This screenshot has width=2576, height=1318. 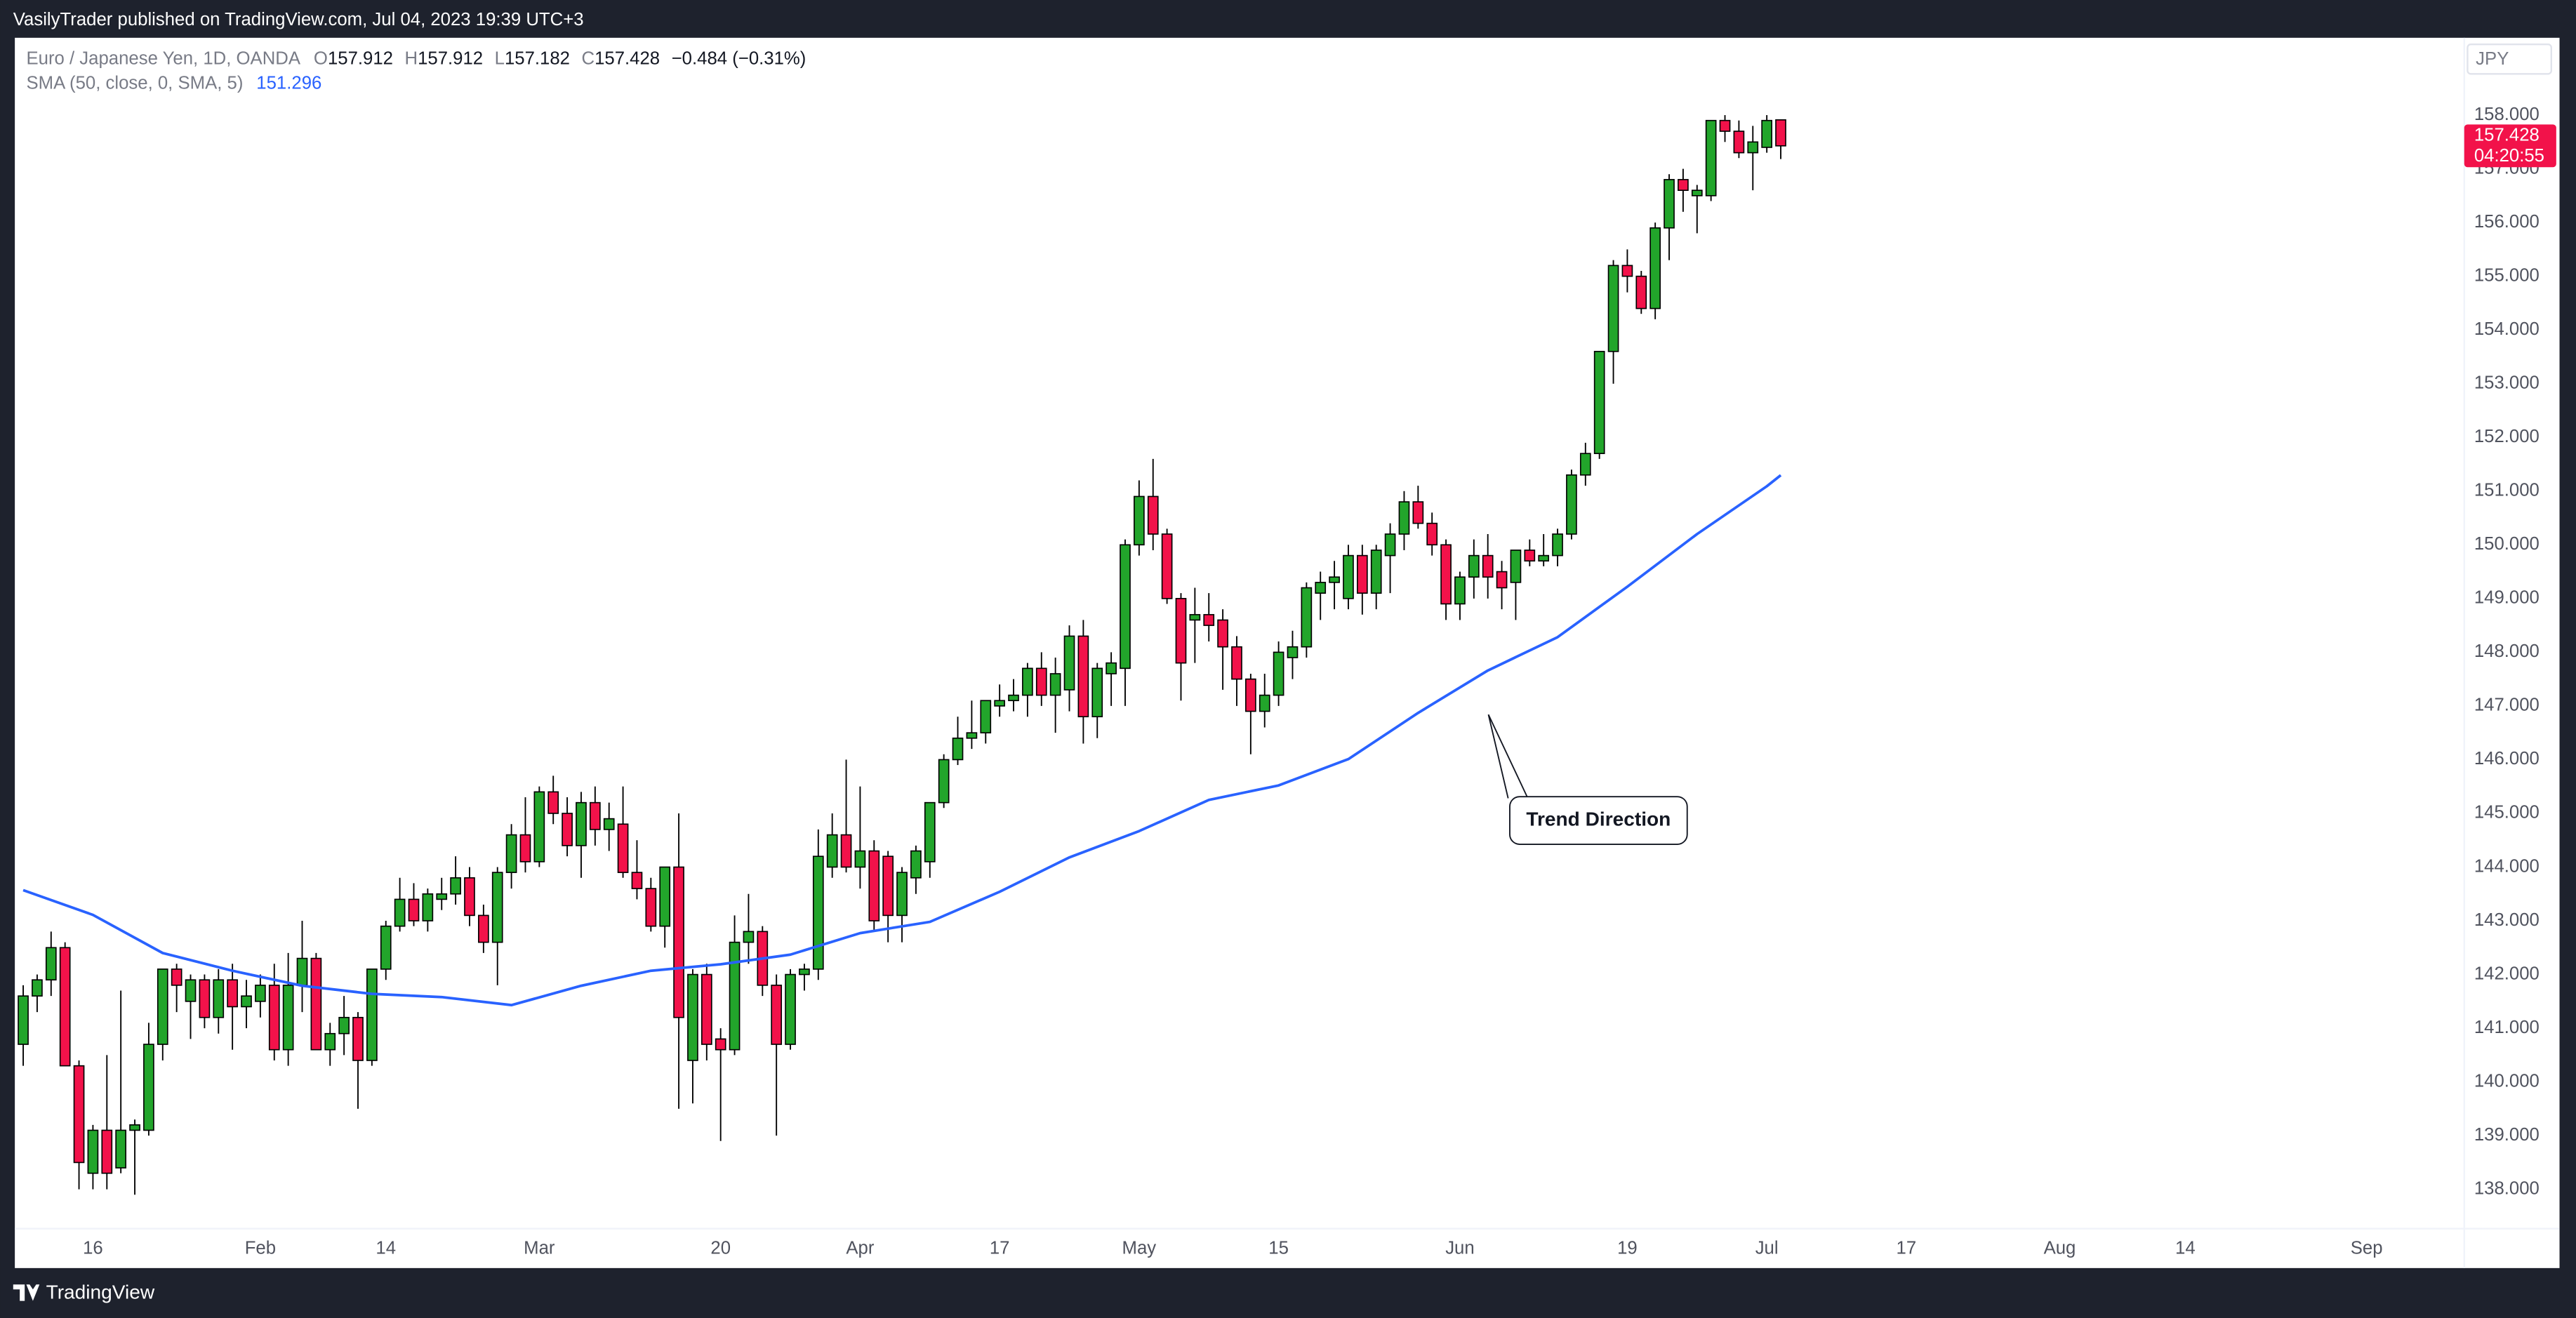 What do you see at coordinates (2507, 1135) in the screenshot?
I see `y-tick-label: 139.000` at bounding box center [2507, 1135].